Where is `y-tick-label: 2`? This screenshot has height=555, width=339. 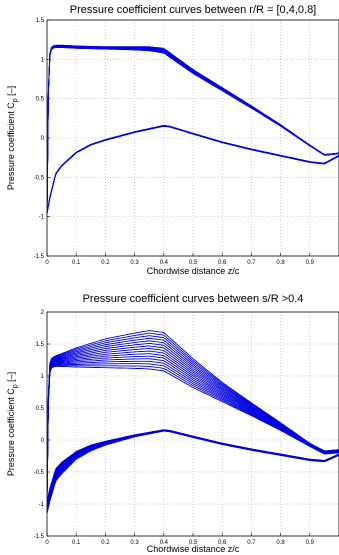
y-tick-label: 2 is located at coordinates (43, 313).